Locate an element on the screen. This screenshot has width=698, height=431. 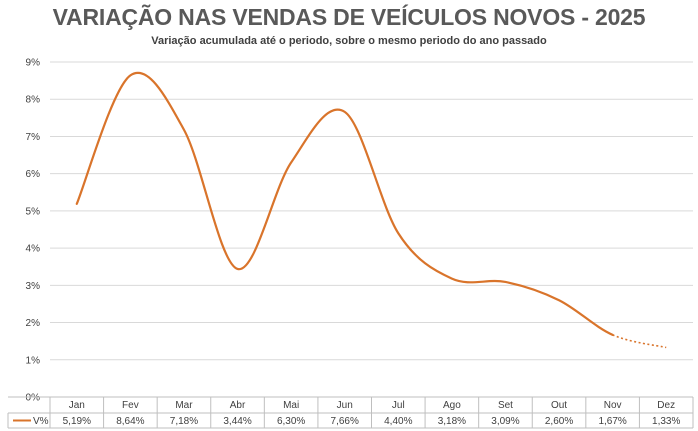
x-tick-label: Ago is located at coordinates (452, 405).